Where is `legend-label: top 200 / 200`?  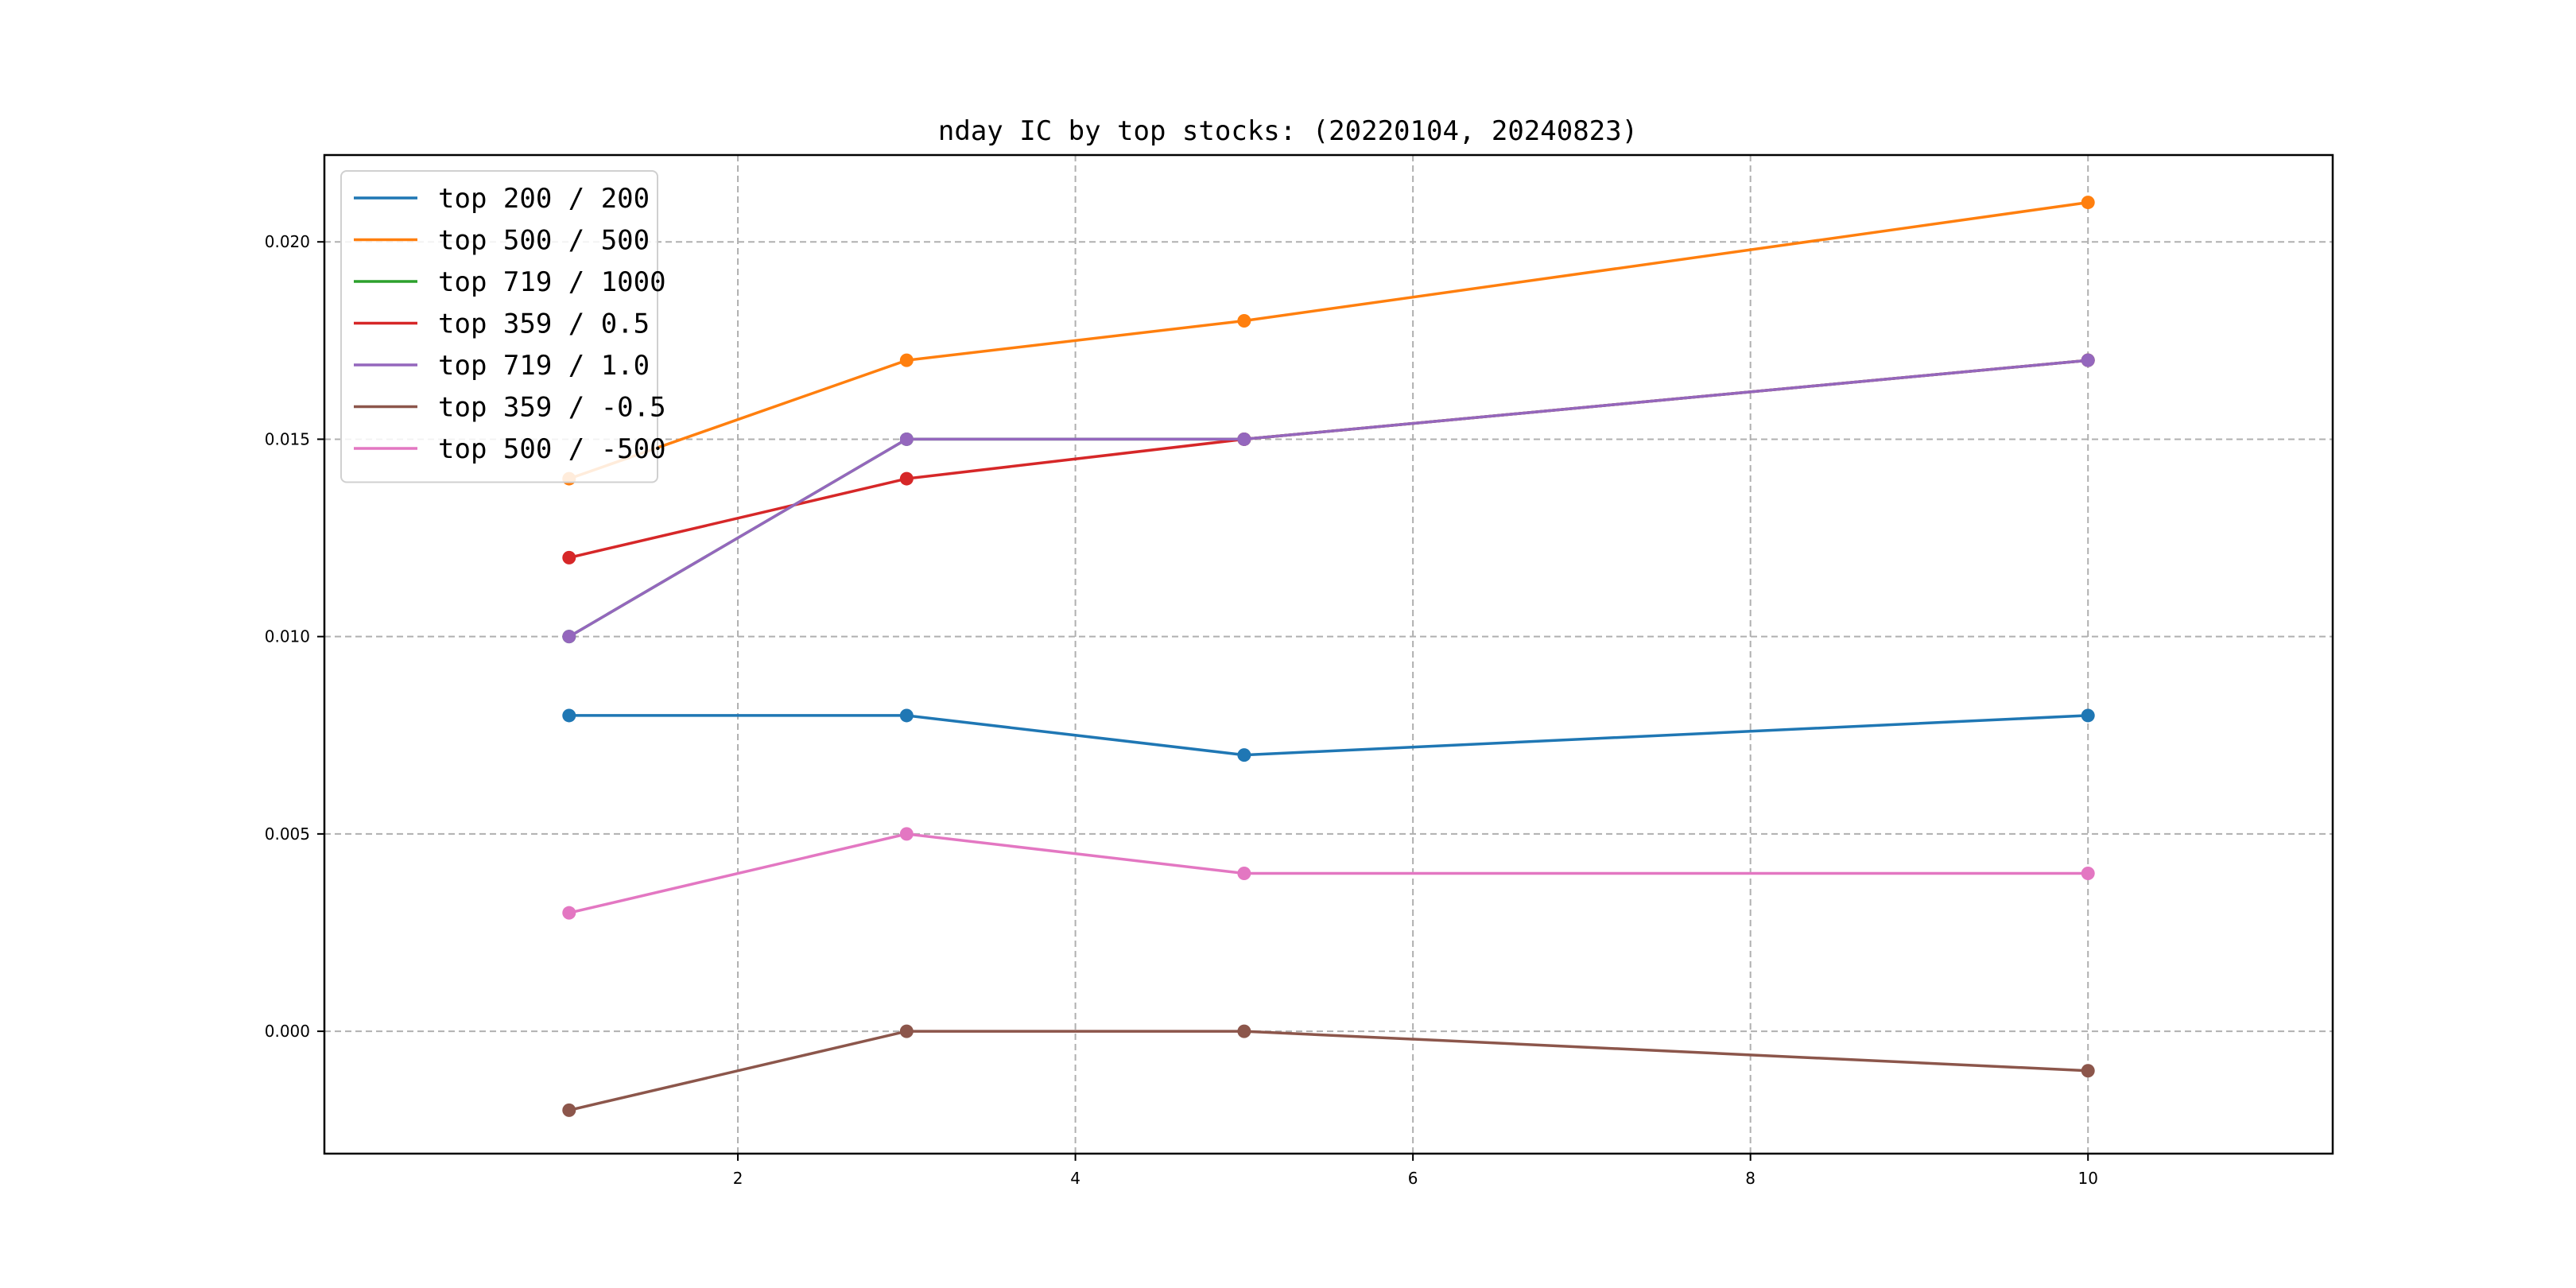 legend-label: top 200 / 200 is located at coordinates (544, 199).